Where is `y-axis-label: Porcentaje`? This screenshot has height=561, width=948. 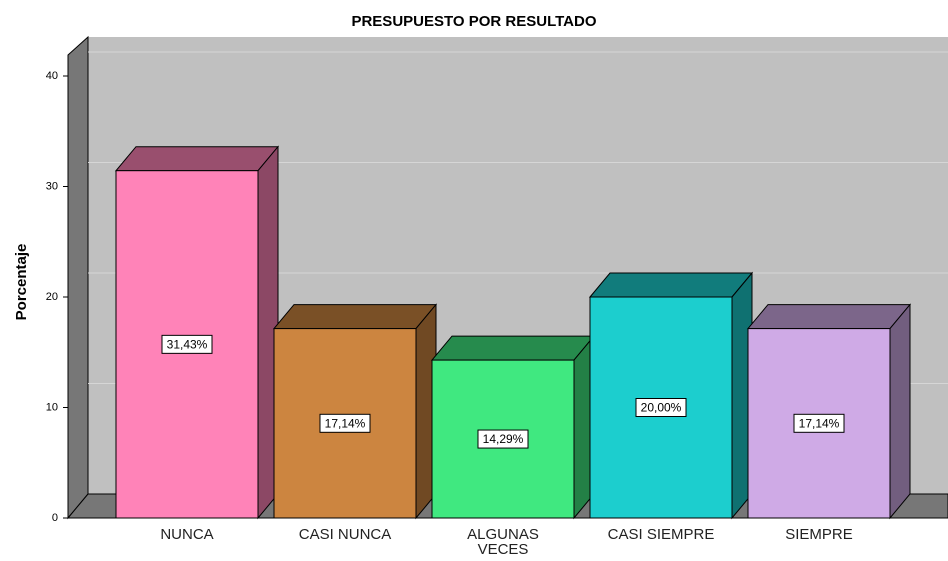
y-axis-label: Porcentaje is located at coordinates (21, 282).